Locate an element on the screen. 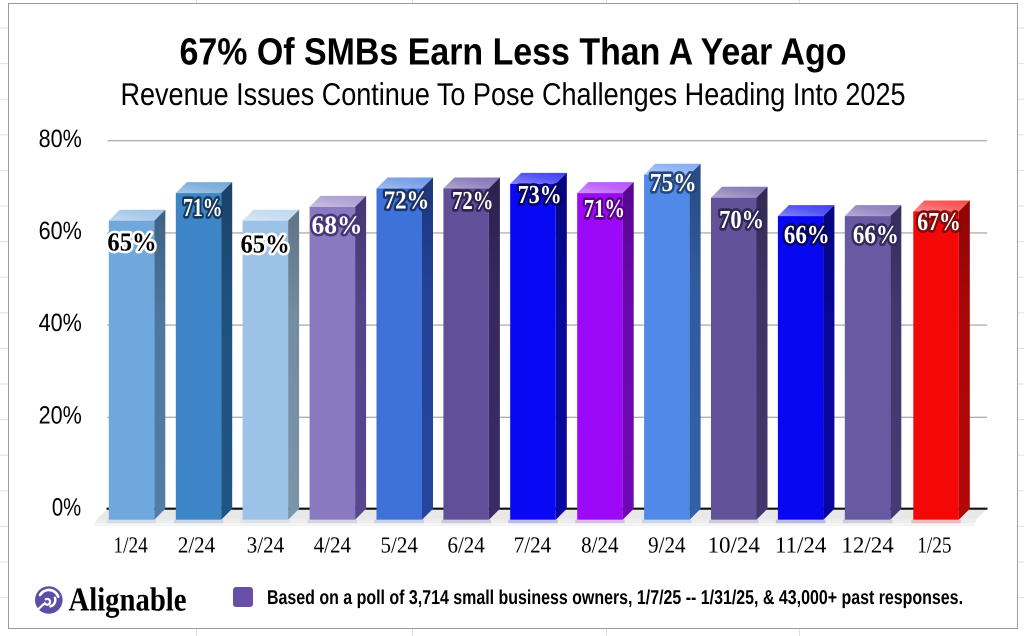 The image size is (1024, 636). svg-text: 2/24 is located at coordinates (197, 545).